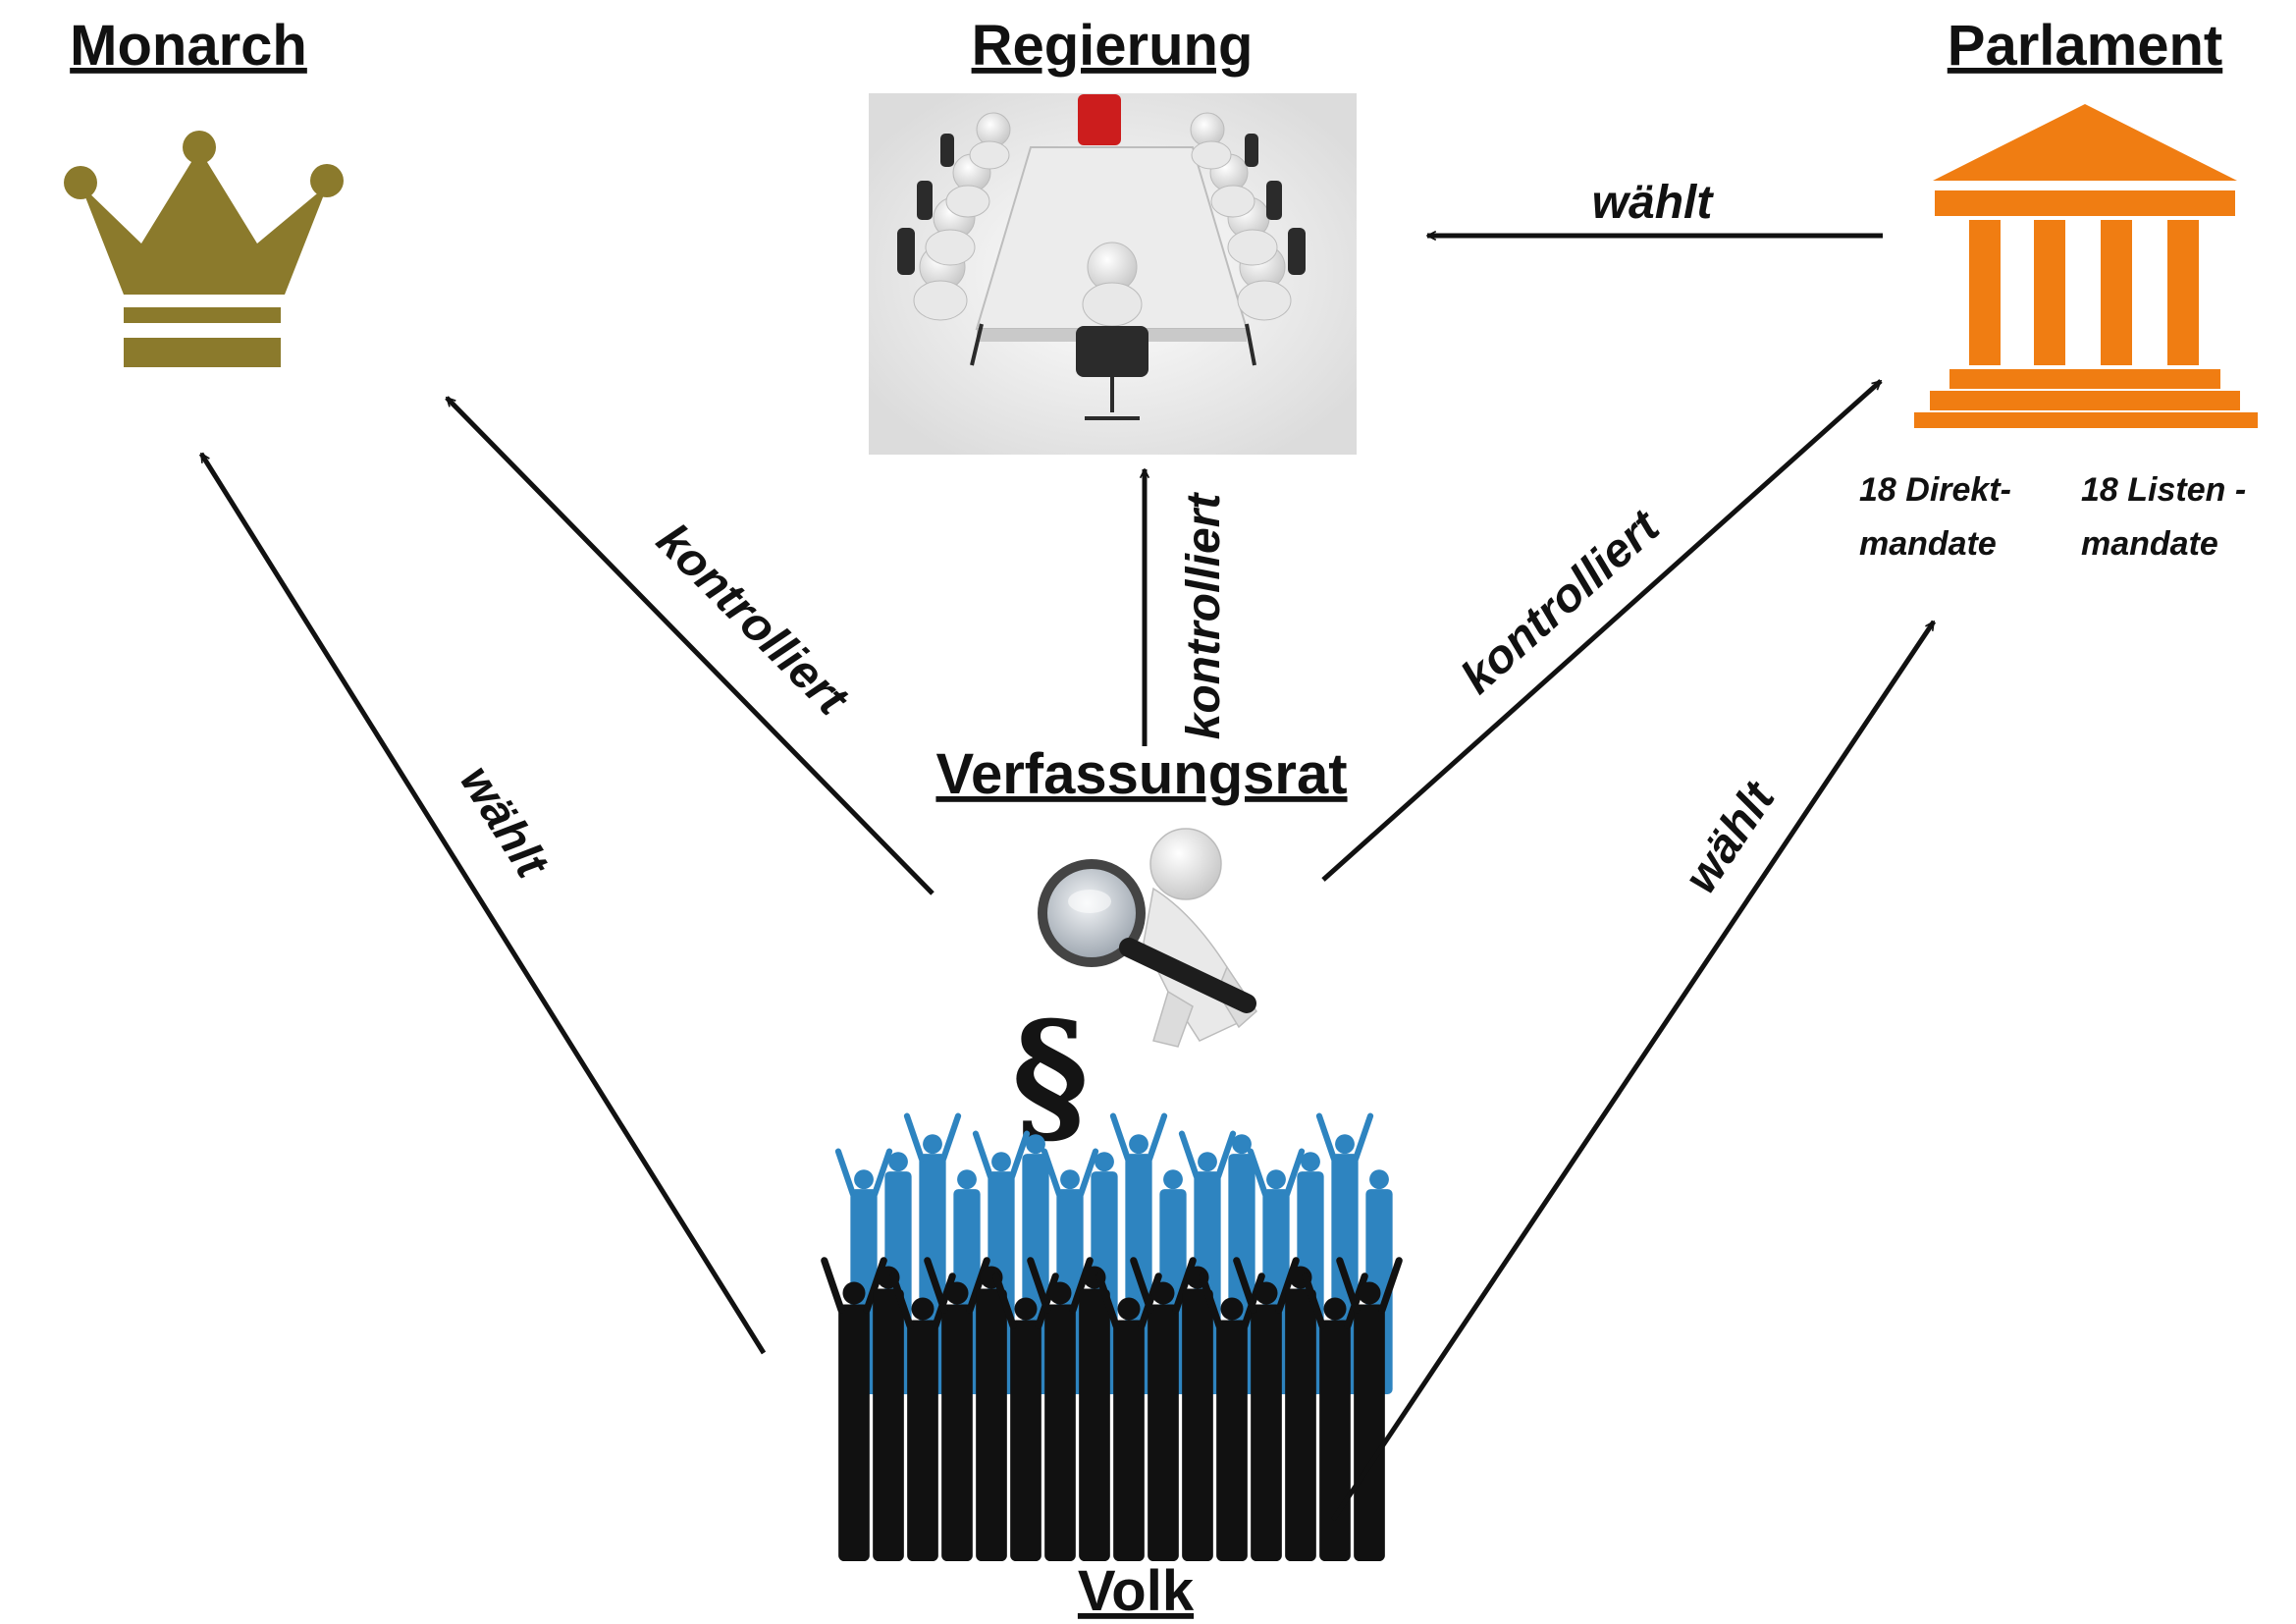  Describe the element at coordinates (1633, 1072) in the screenshot. I see `edge-volk-parlament` at that location.